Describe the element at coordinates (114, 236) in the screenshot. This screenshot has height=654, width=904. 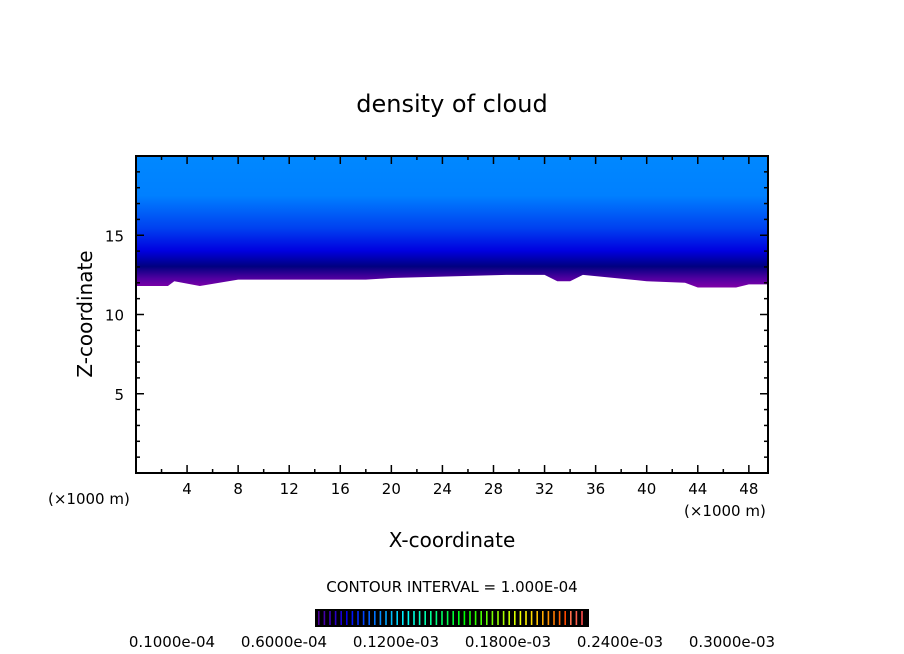
I see `y-tick-label: 15` at that location.